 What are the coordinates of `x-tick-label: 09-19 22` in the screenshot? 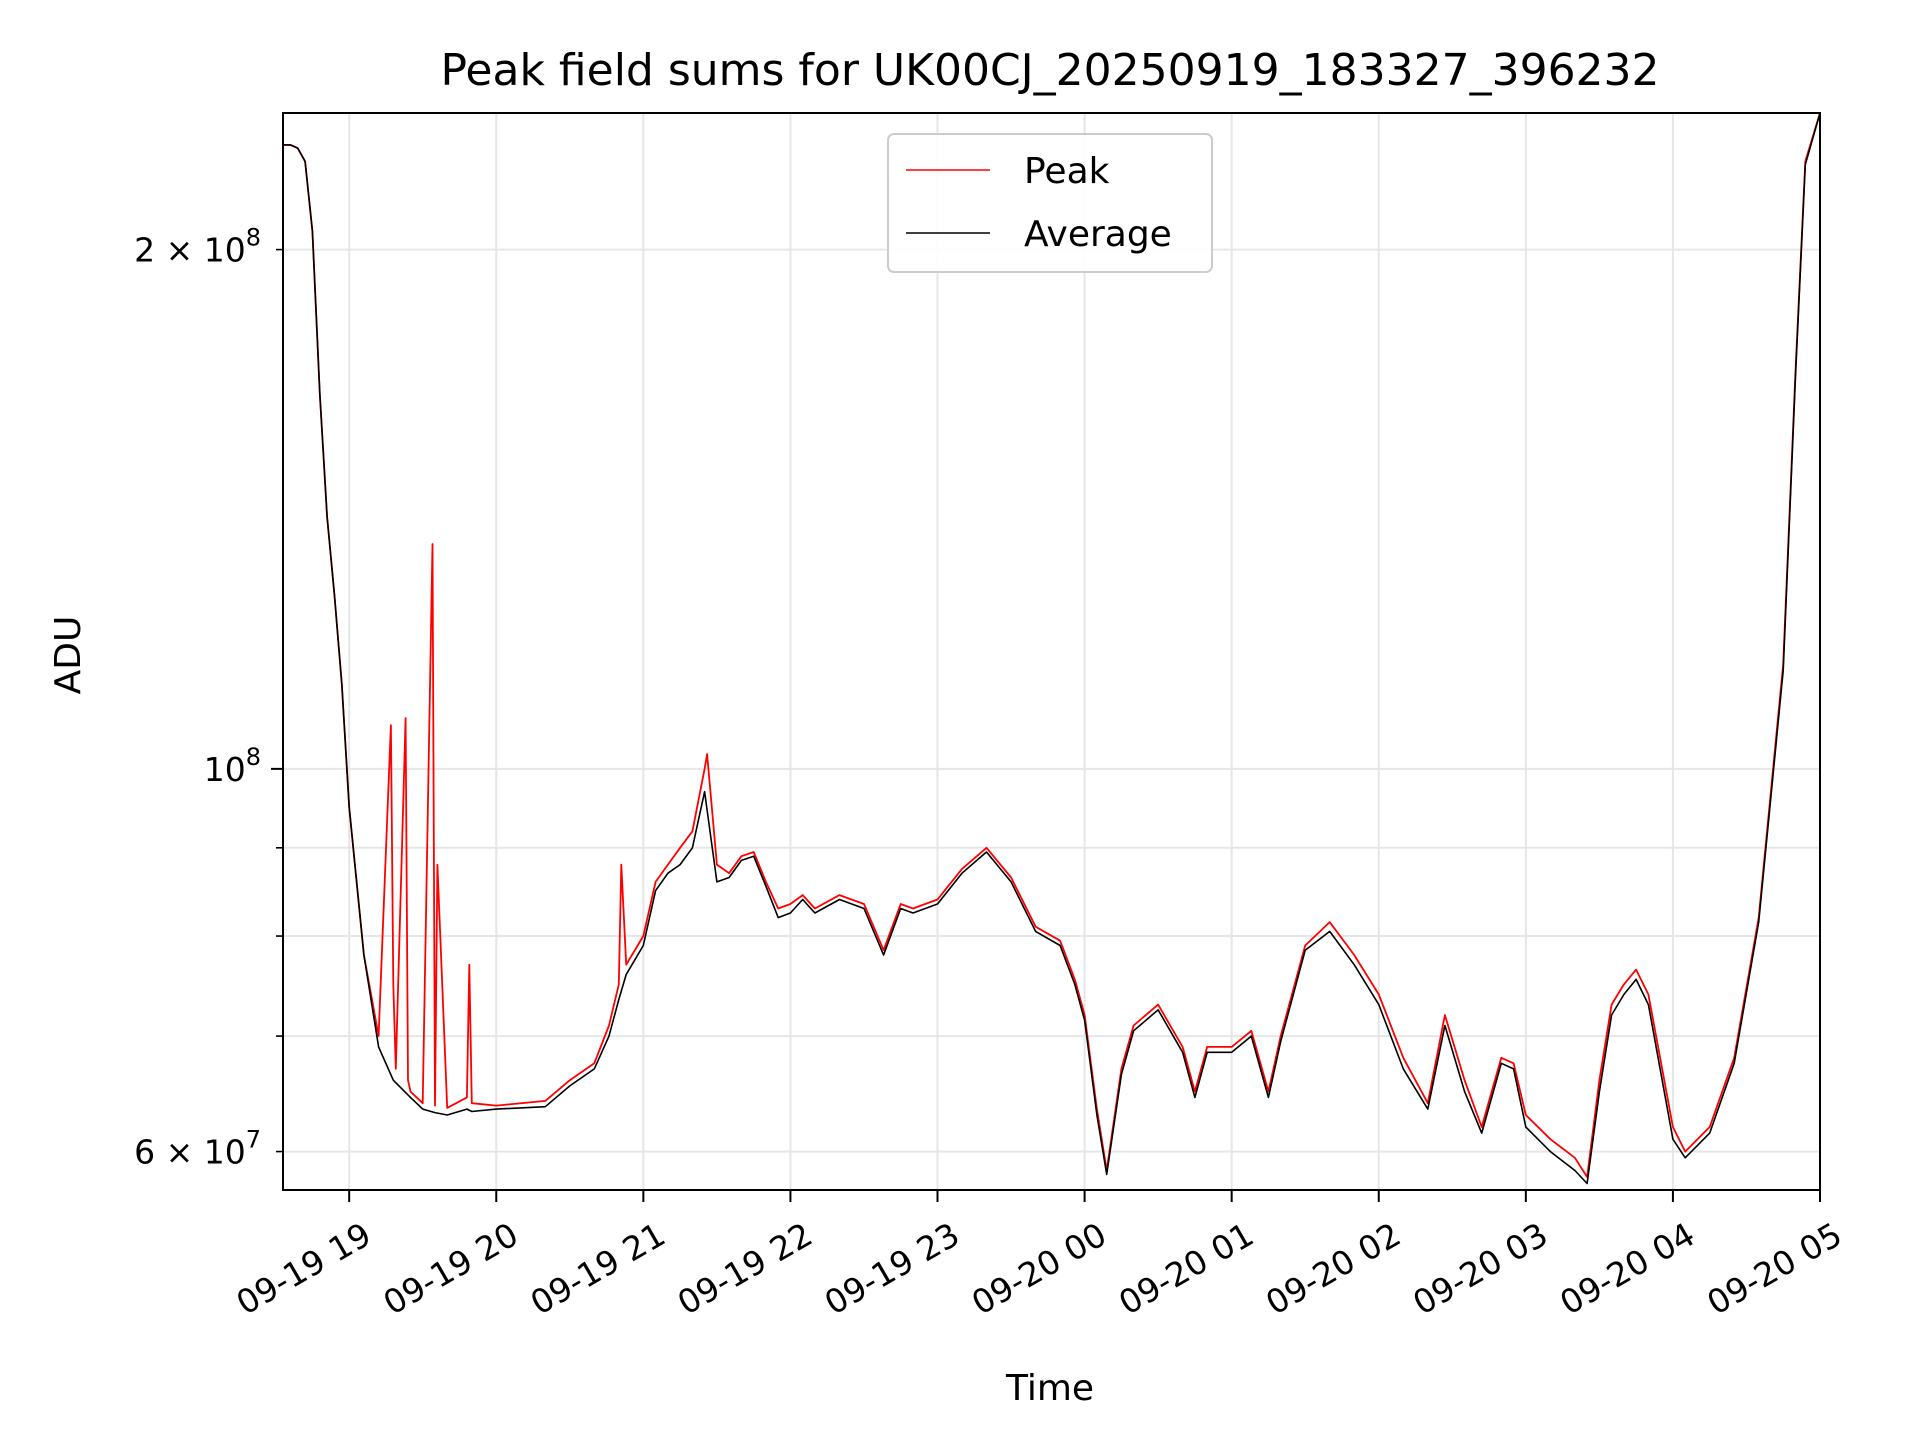 It's located at (745, 1269).